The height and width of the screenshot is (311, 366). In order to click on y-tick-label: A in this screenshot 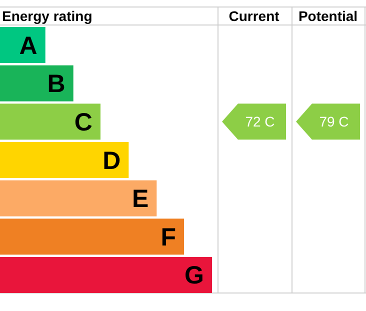, I will do `click(28, 46)`.